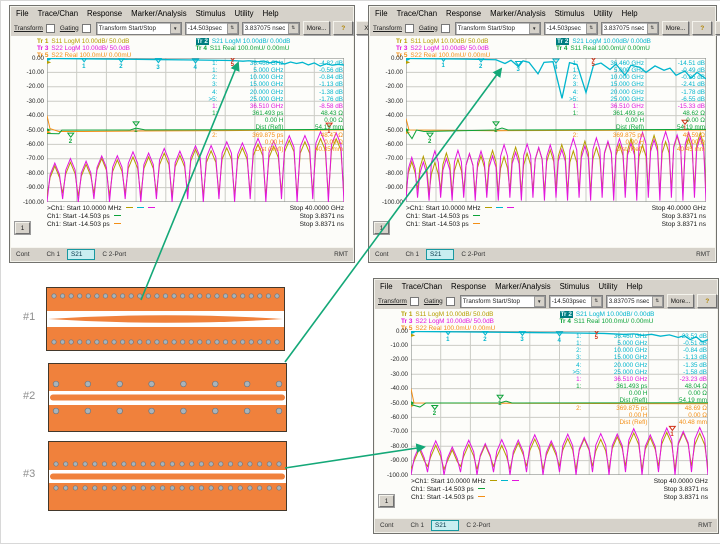 This screenshot has width=720, height=544. Describe the element at coordinates (272, 63) in the screenshot. I see `marker-readout-row: 1: 36.460 GHz -4.82 dB` at that location.